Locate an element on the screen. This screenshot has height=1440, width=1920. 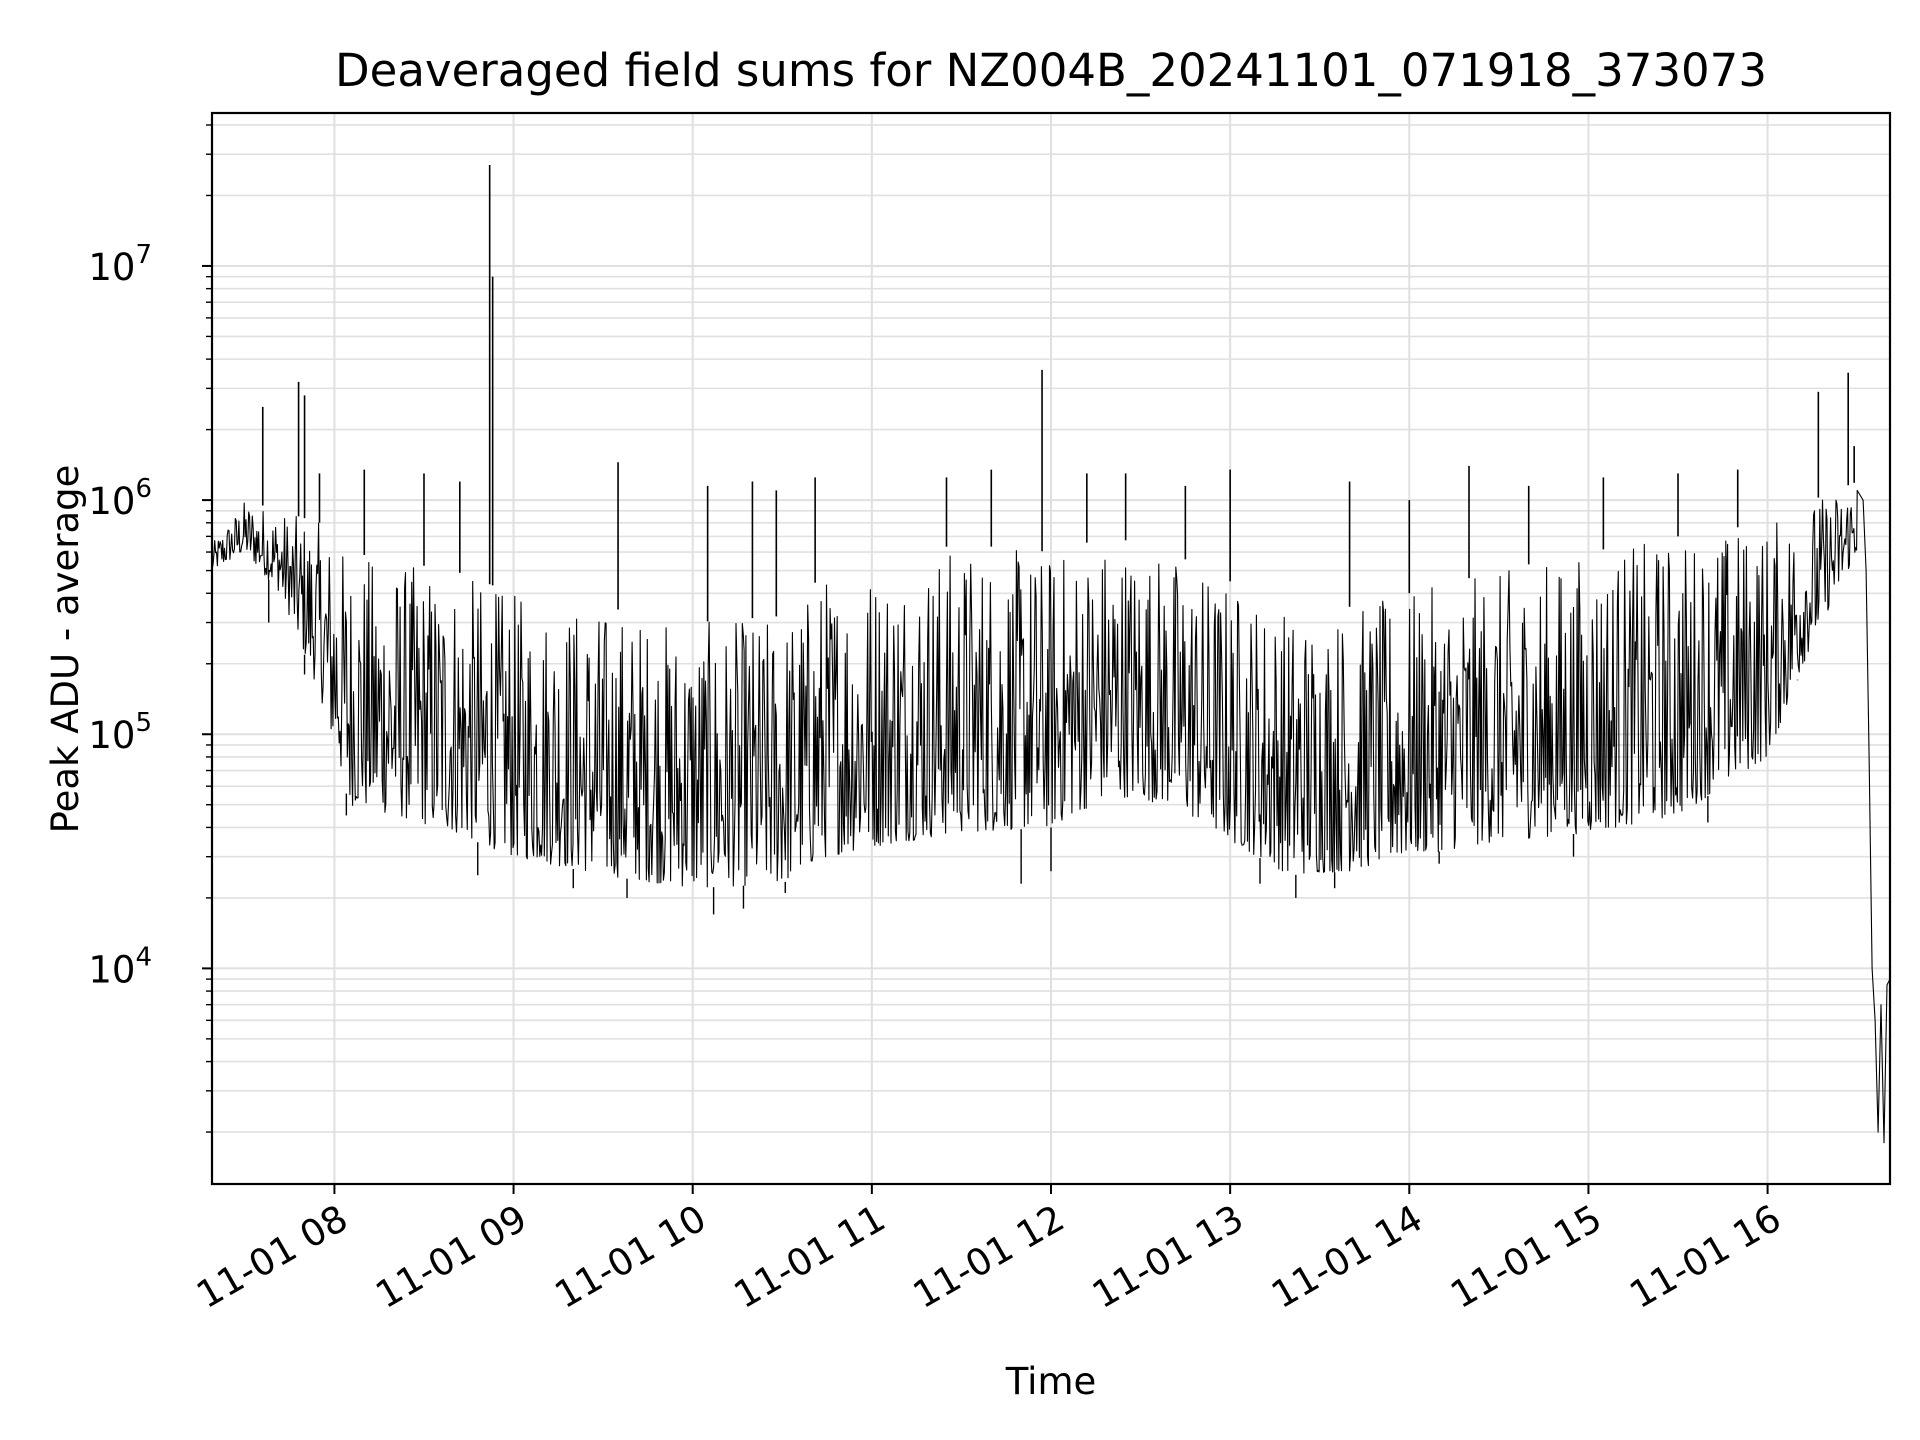
y-tick-label: 10⁷ is located at coordinates (120, 264).